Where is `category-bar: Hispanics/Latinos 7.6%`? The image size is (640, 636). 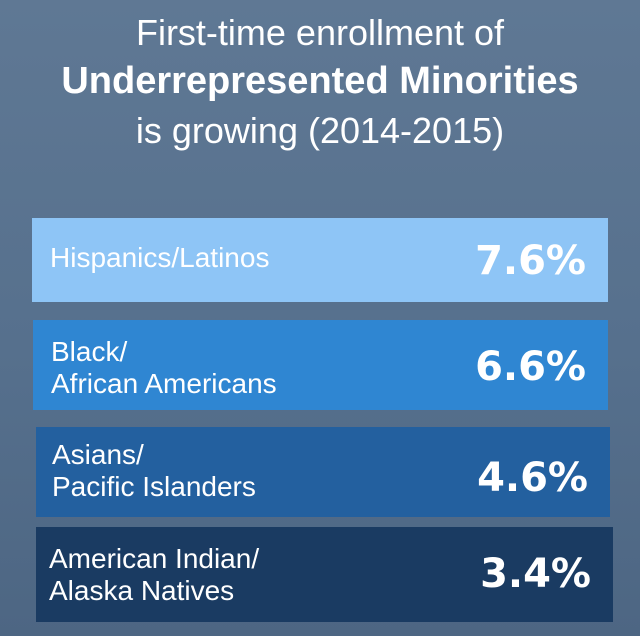 category-bar: Hispanics/Latinos 7.6% is located at coordinates (320, 260).